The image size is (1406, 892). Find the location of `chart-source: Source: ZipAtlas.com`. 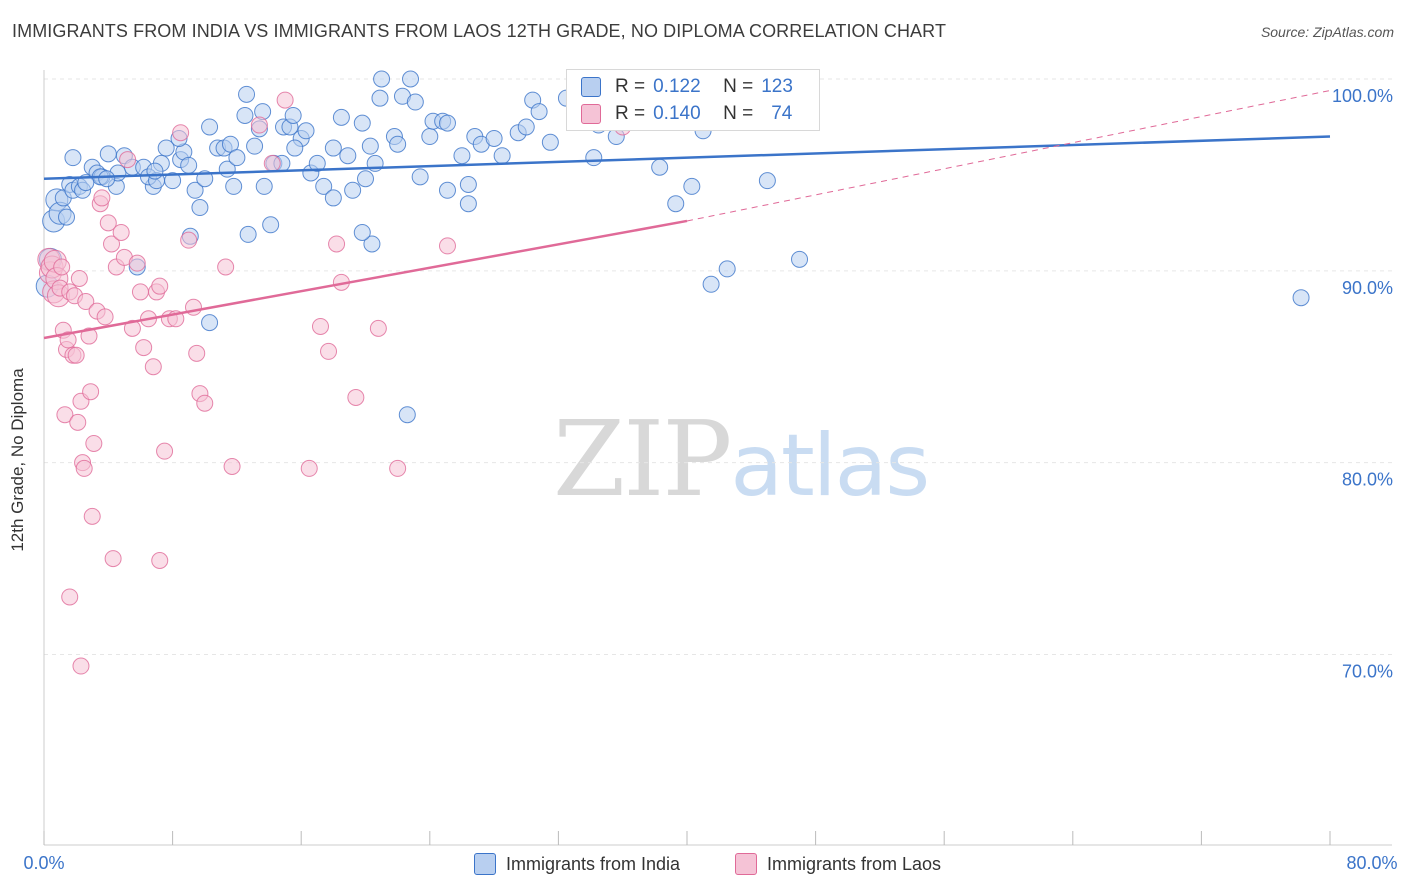

chart-source: Source: ZipAtlas.com is located at coordinates (1327, 32).